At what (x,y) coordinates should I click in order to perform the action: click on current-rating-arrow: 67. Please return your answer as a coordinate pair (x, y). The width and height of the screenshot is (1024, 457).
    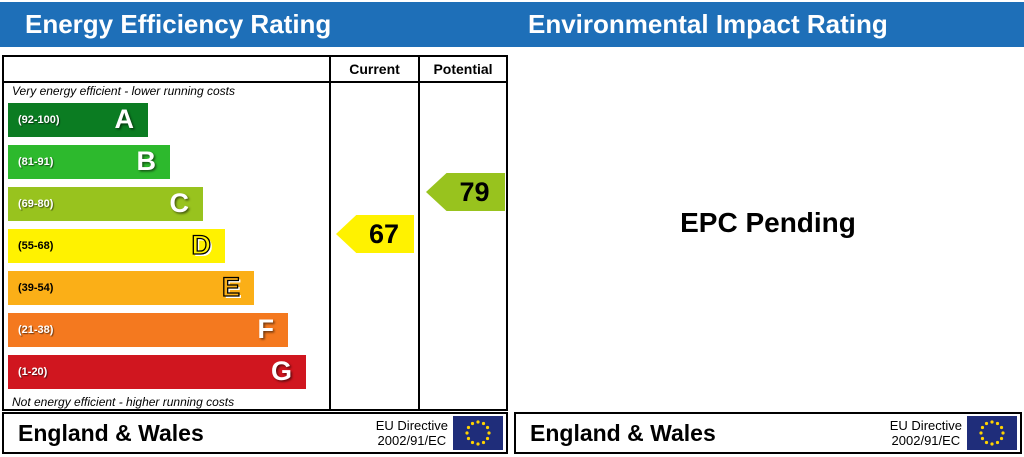
    Looking at the image, I should click on (375, 234).